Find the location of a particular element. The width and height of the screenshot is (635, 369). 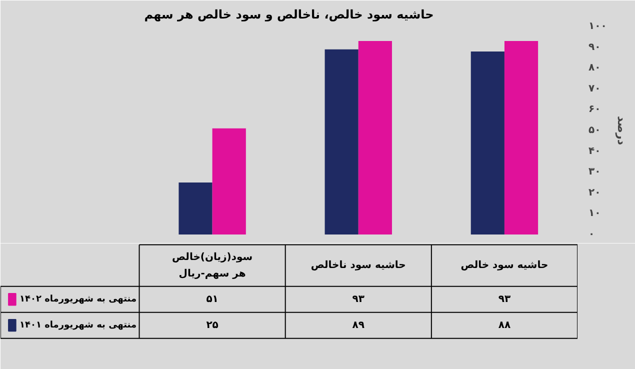

data-label: ۸۸ is located at coordinates (504, 325).